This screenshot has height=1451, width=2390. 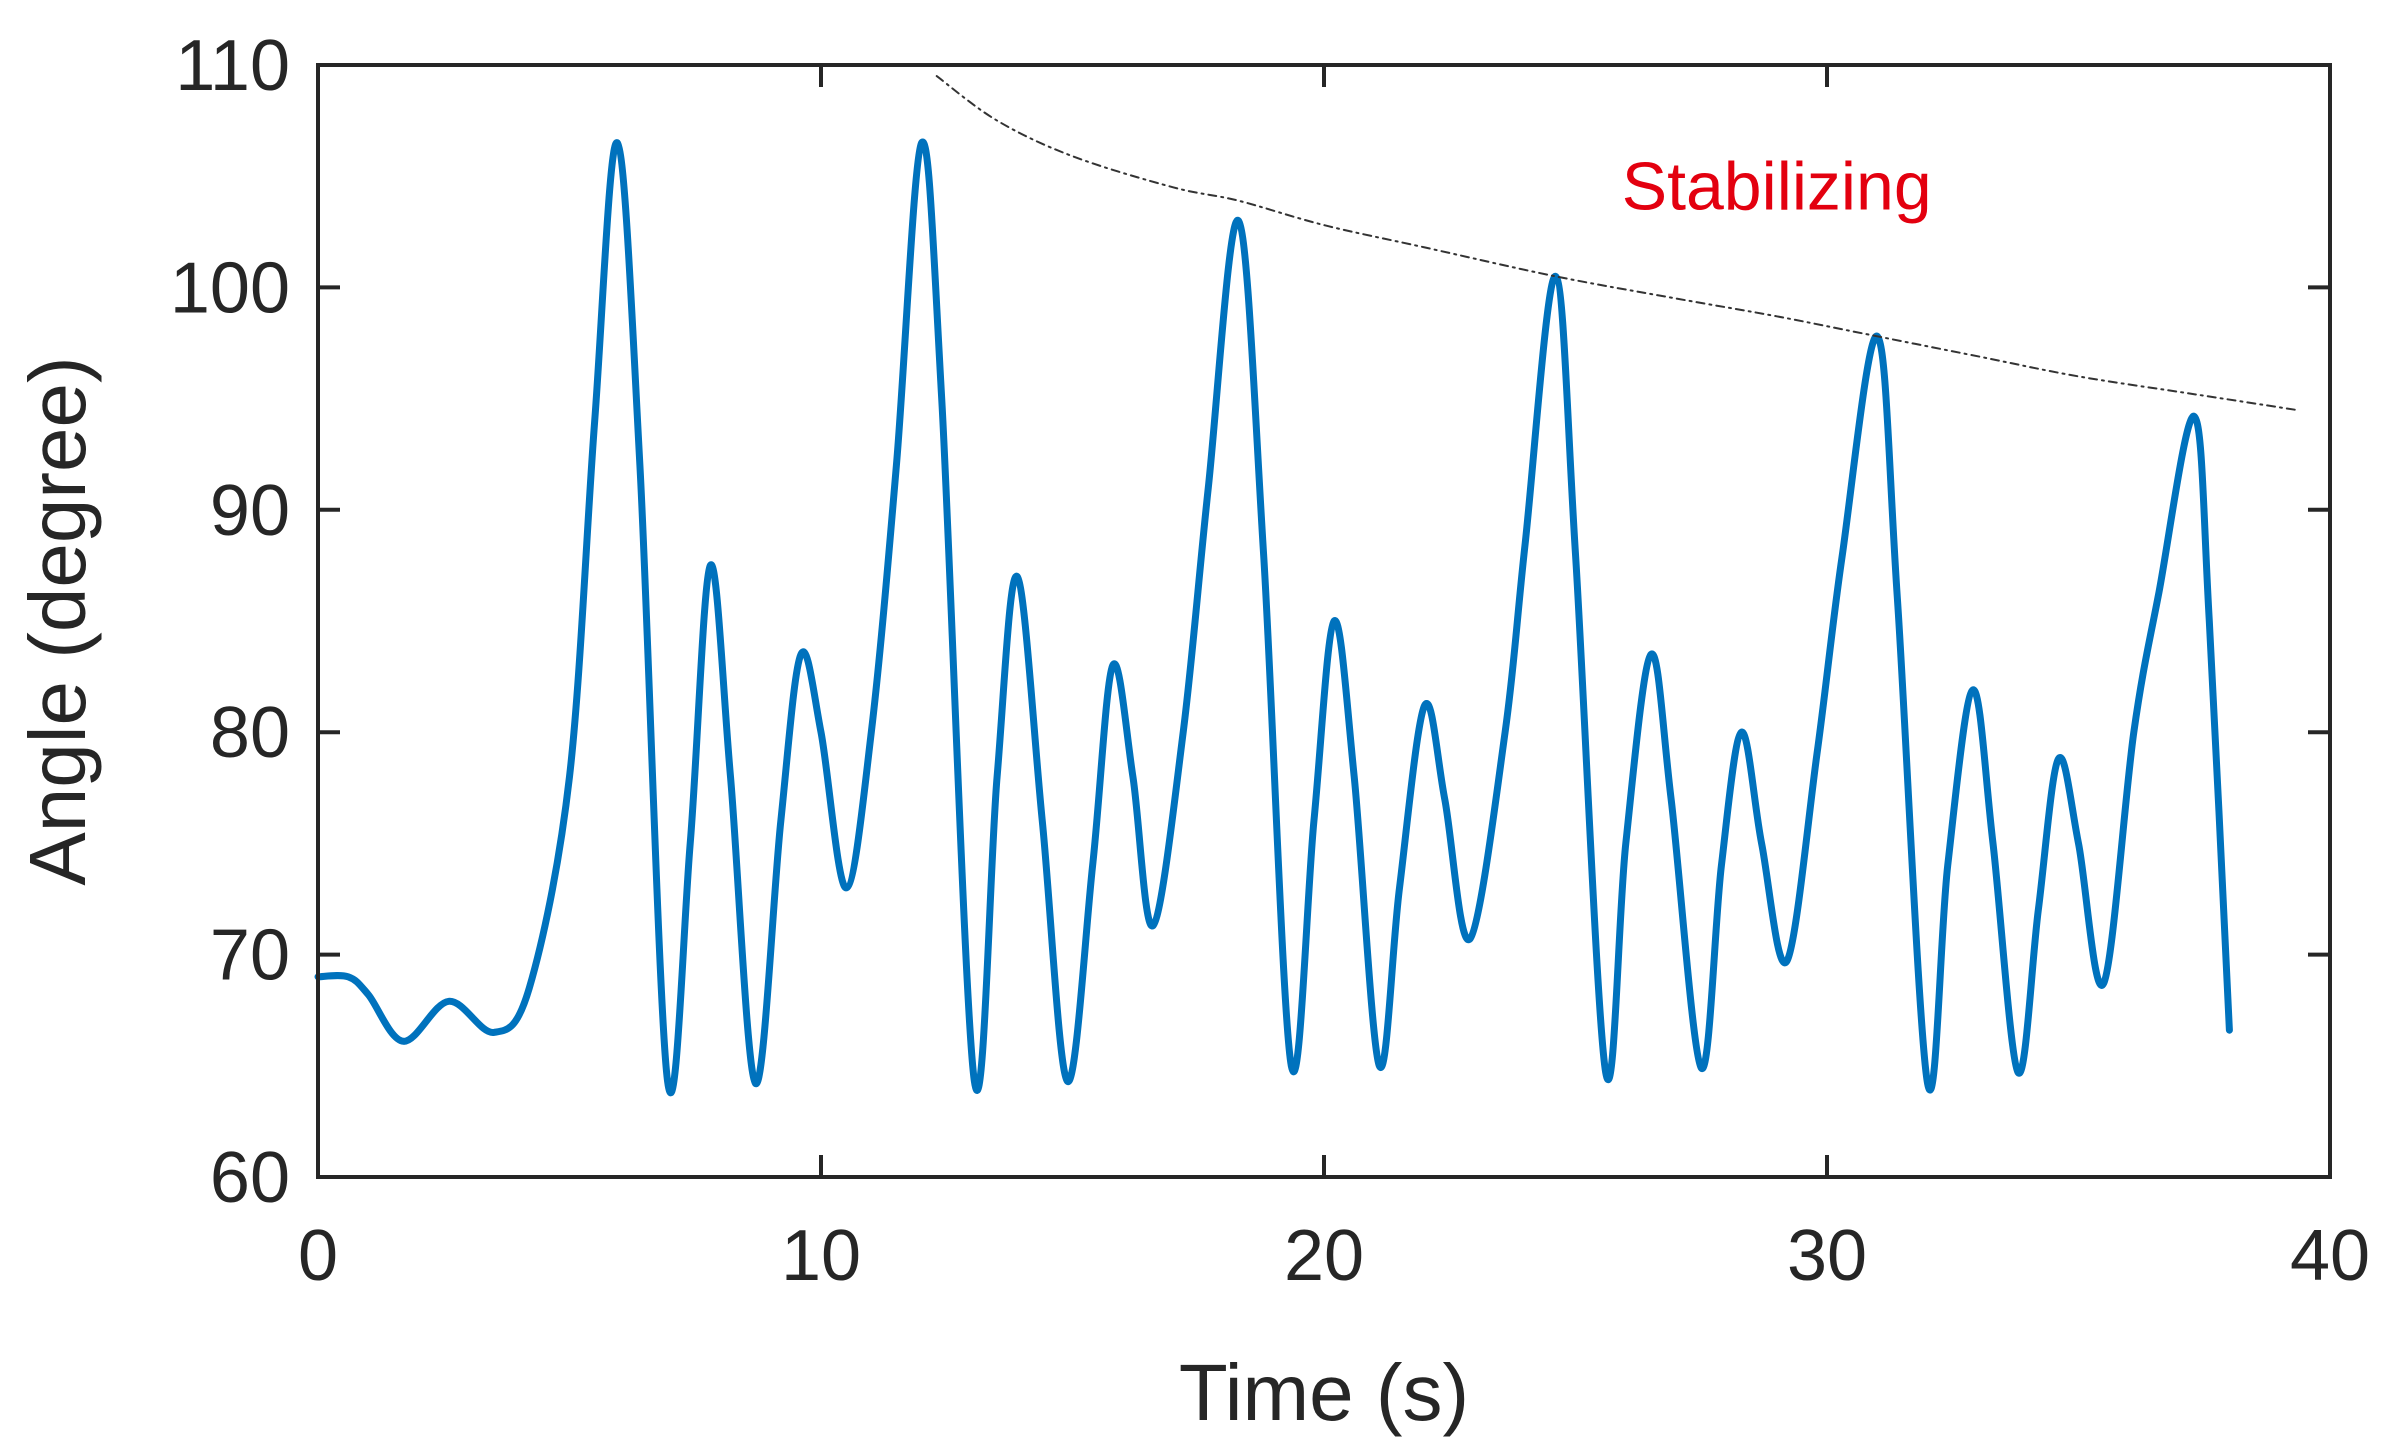 What do you see at coordinates (1615, 243) in the screenshot?
I see `series-line-stabilizing-envelope` at bounding box center [1615, 243].